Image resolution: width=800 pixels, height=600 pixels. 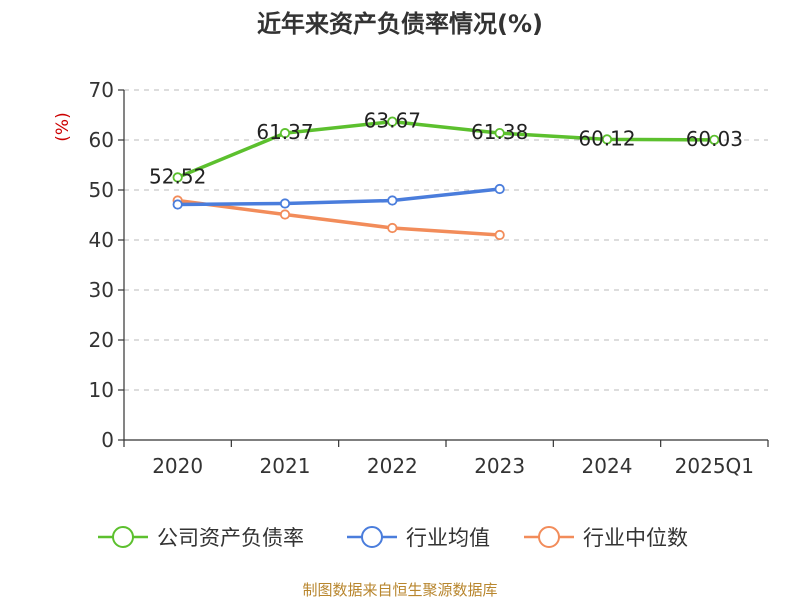 What do you see at coordinates (400, 590) in the screenshot?
I see `source-note: 制图数据来自恒生聚源数据库` at bounding box center [400, 590].